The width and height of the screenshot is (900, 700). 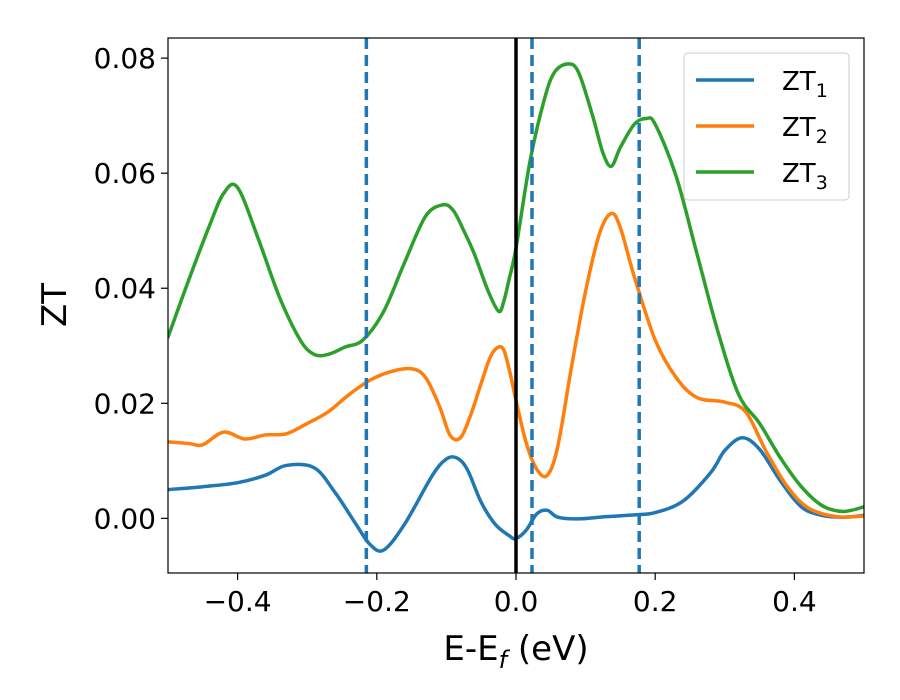 What do you see at coordinates (805, 130) in the screenshot?
I see `legend-label-zt2: ZT2` at bounding box center [805, 130].